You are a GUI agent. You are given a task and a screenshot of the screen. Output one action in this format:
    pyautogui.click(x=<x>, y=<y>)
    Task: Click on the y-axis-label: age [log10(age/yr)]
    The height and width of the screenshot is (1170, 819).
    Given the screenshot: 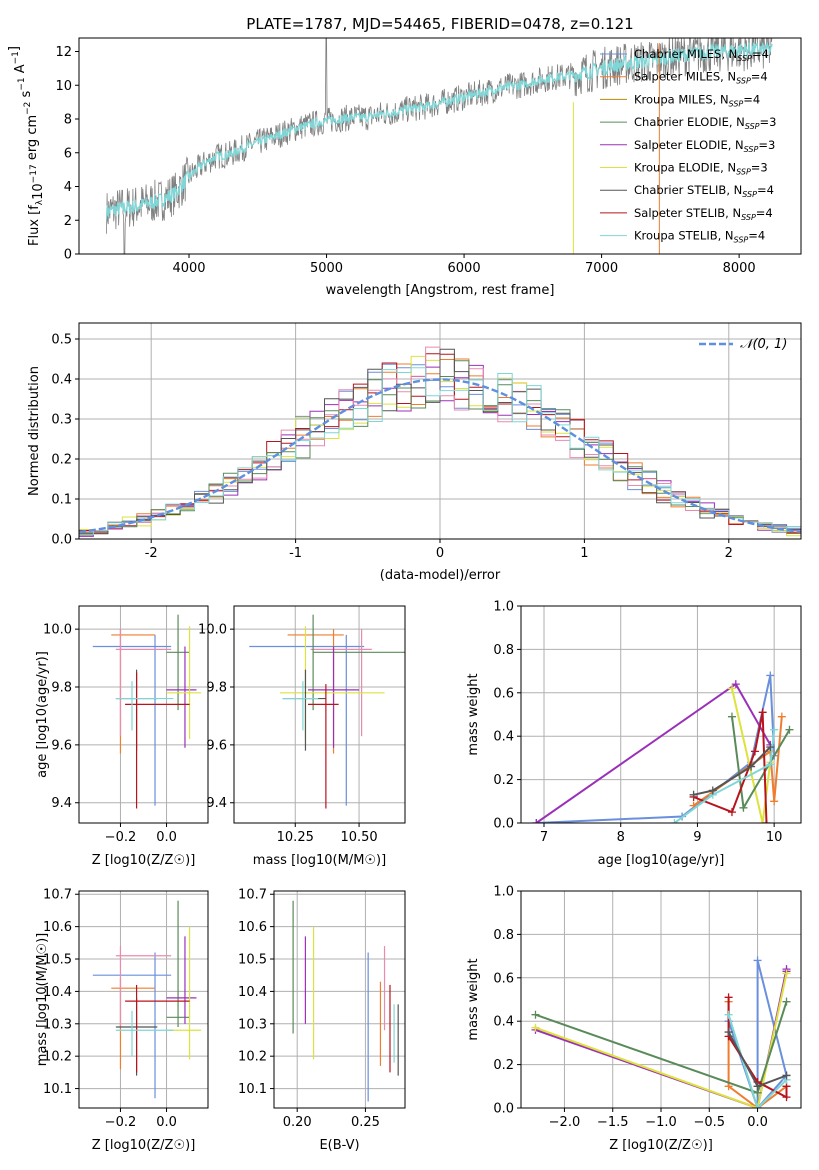 What is the action you would take?
    pyautogui.click(x=42, y=714)
    